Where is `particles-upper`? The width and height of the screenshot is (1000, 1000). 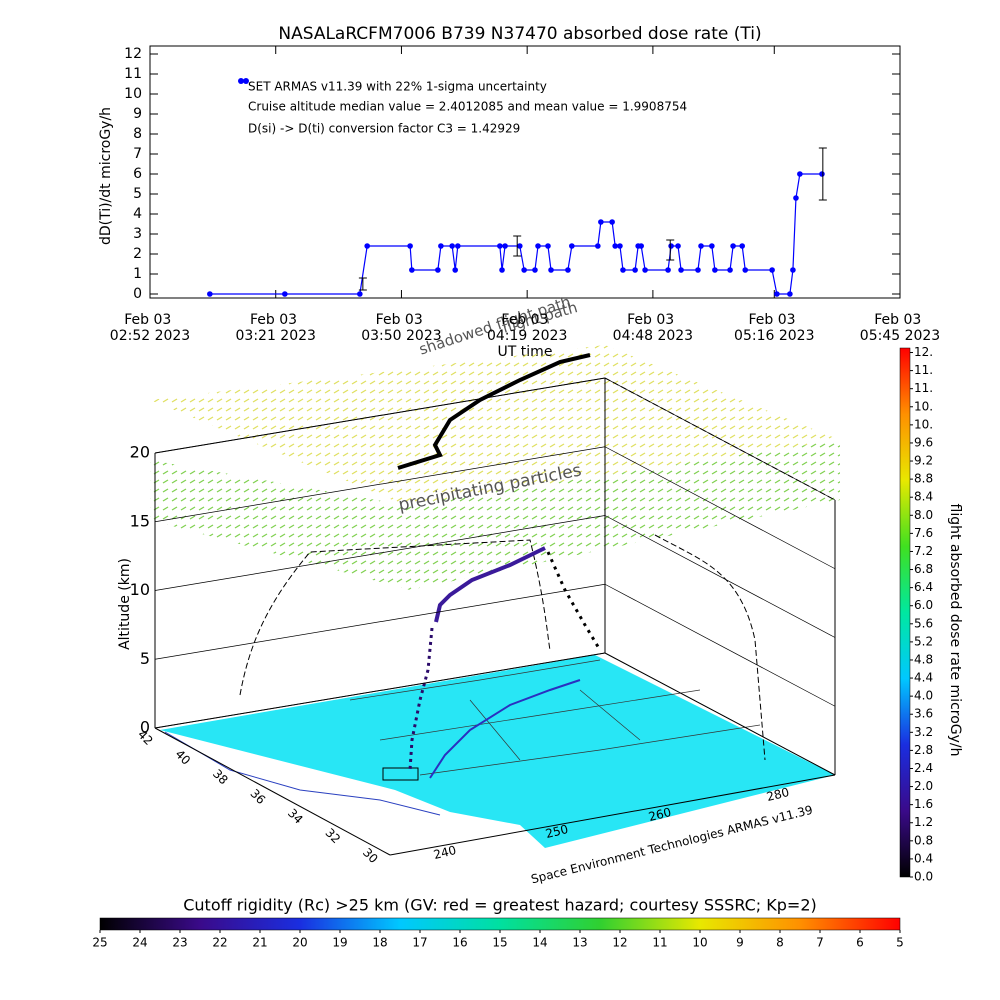
particles-upper is located at coordinates (495, 425).